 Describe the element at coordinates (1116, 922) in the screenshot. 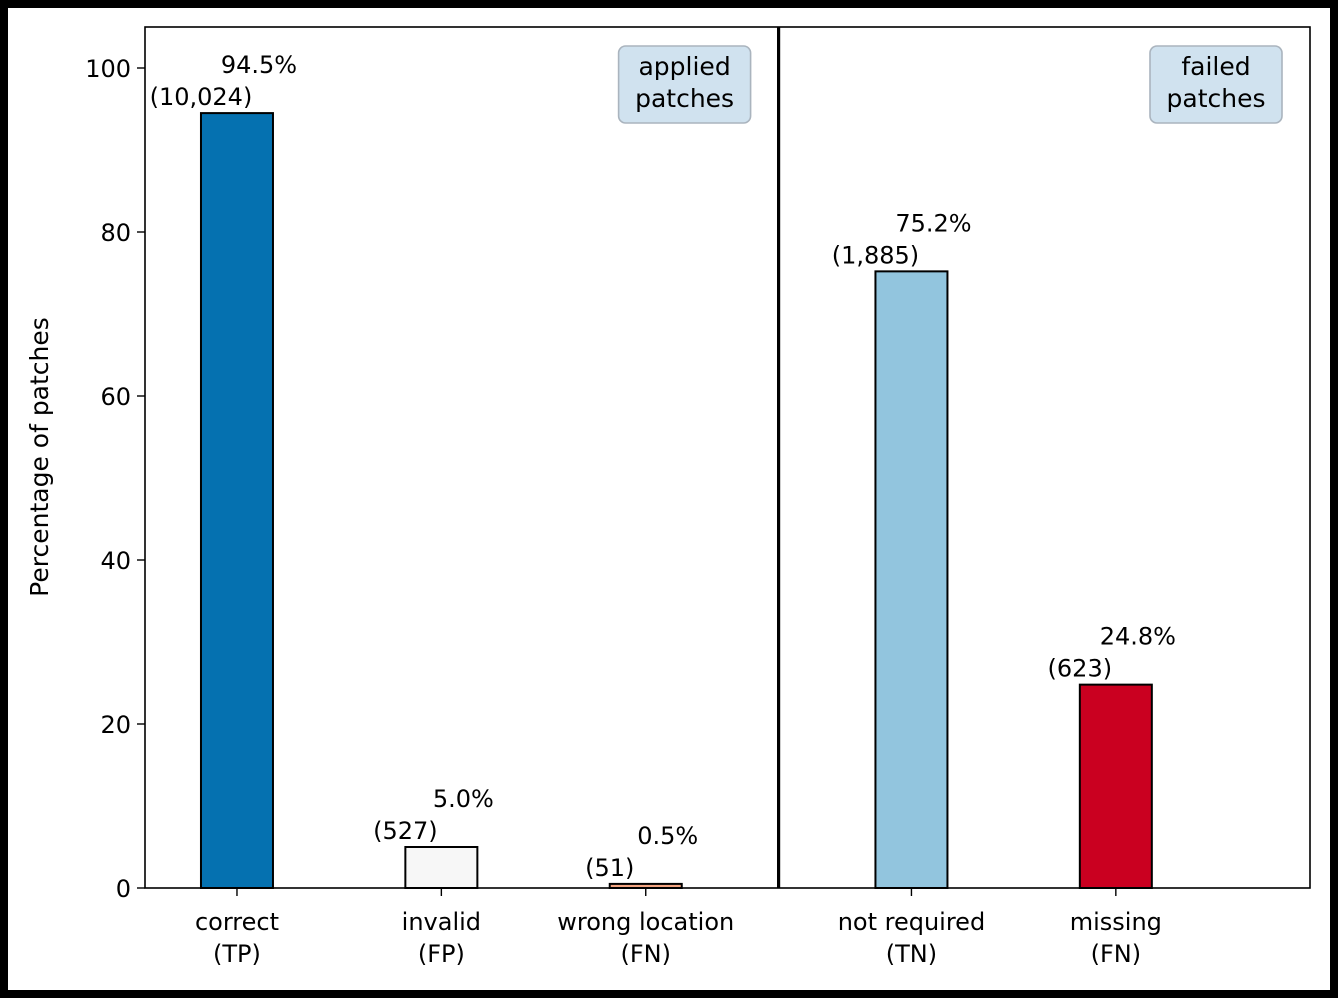

I see `x-tick-label-4-0: missing` at that location.